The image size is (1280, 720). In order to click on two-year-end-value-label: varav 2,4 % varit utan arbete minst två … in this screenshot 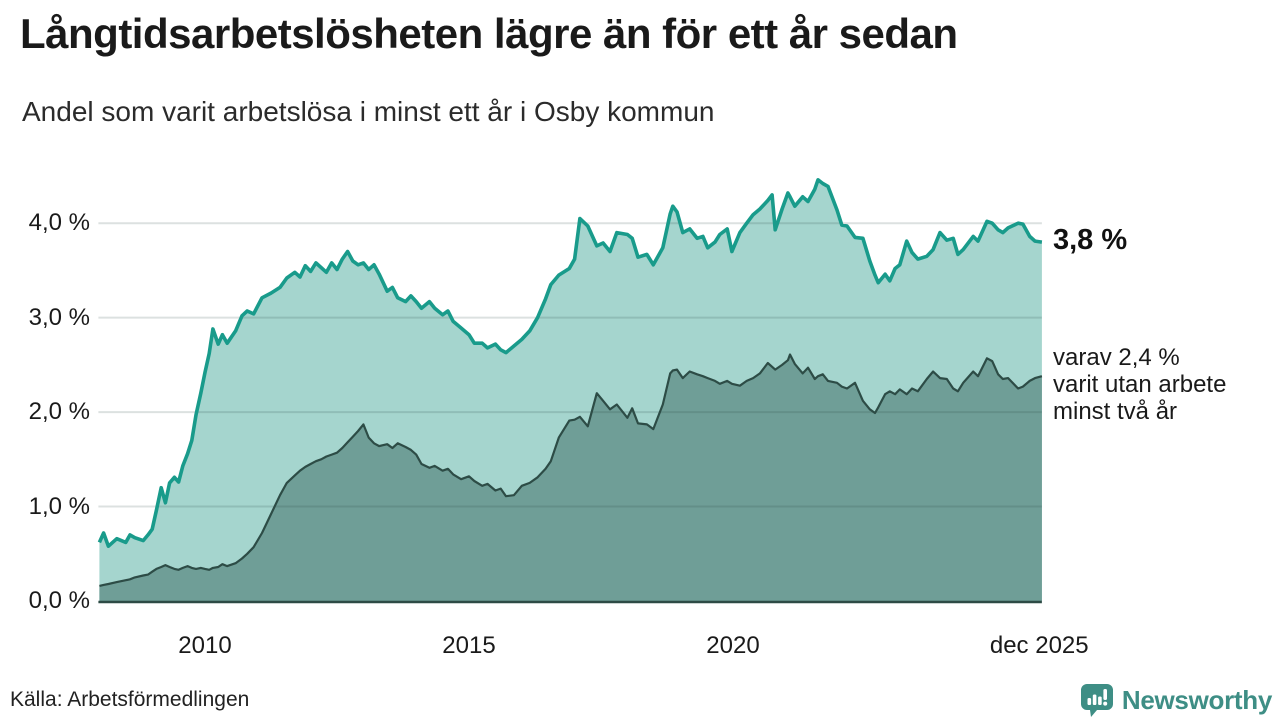, I will do `click(1139, 384)`.